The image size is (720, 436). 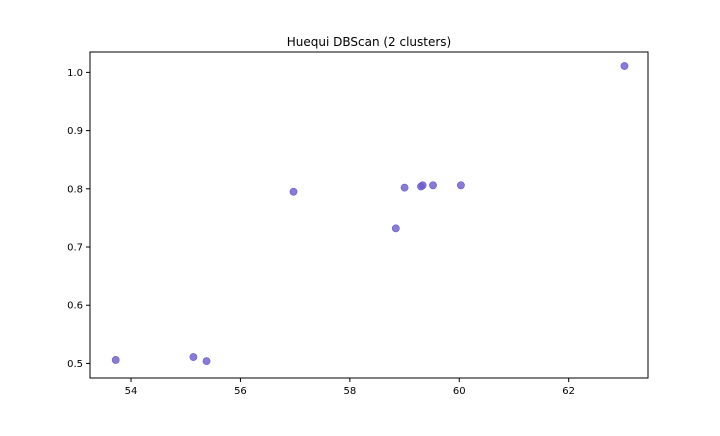 I want to click on y-axis: 0.5 0.6 0.7 0.8 0.9 1.0, so click(x=78, y=219).